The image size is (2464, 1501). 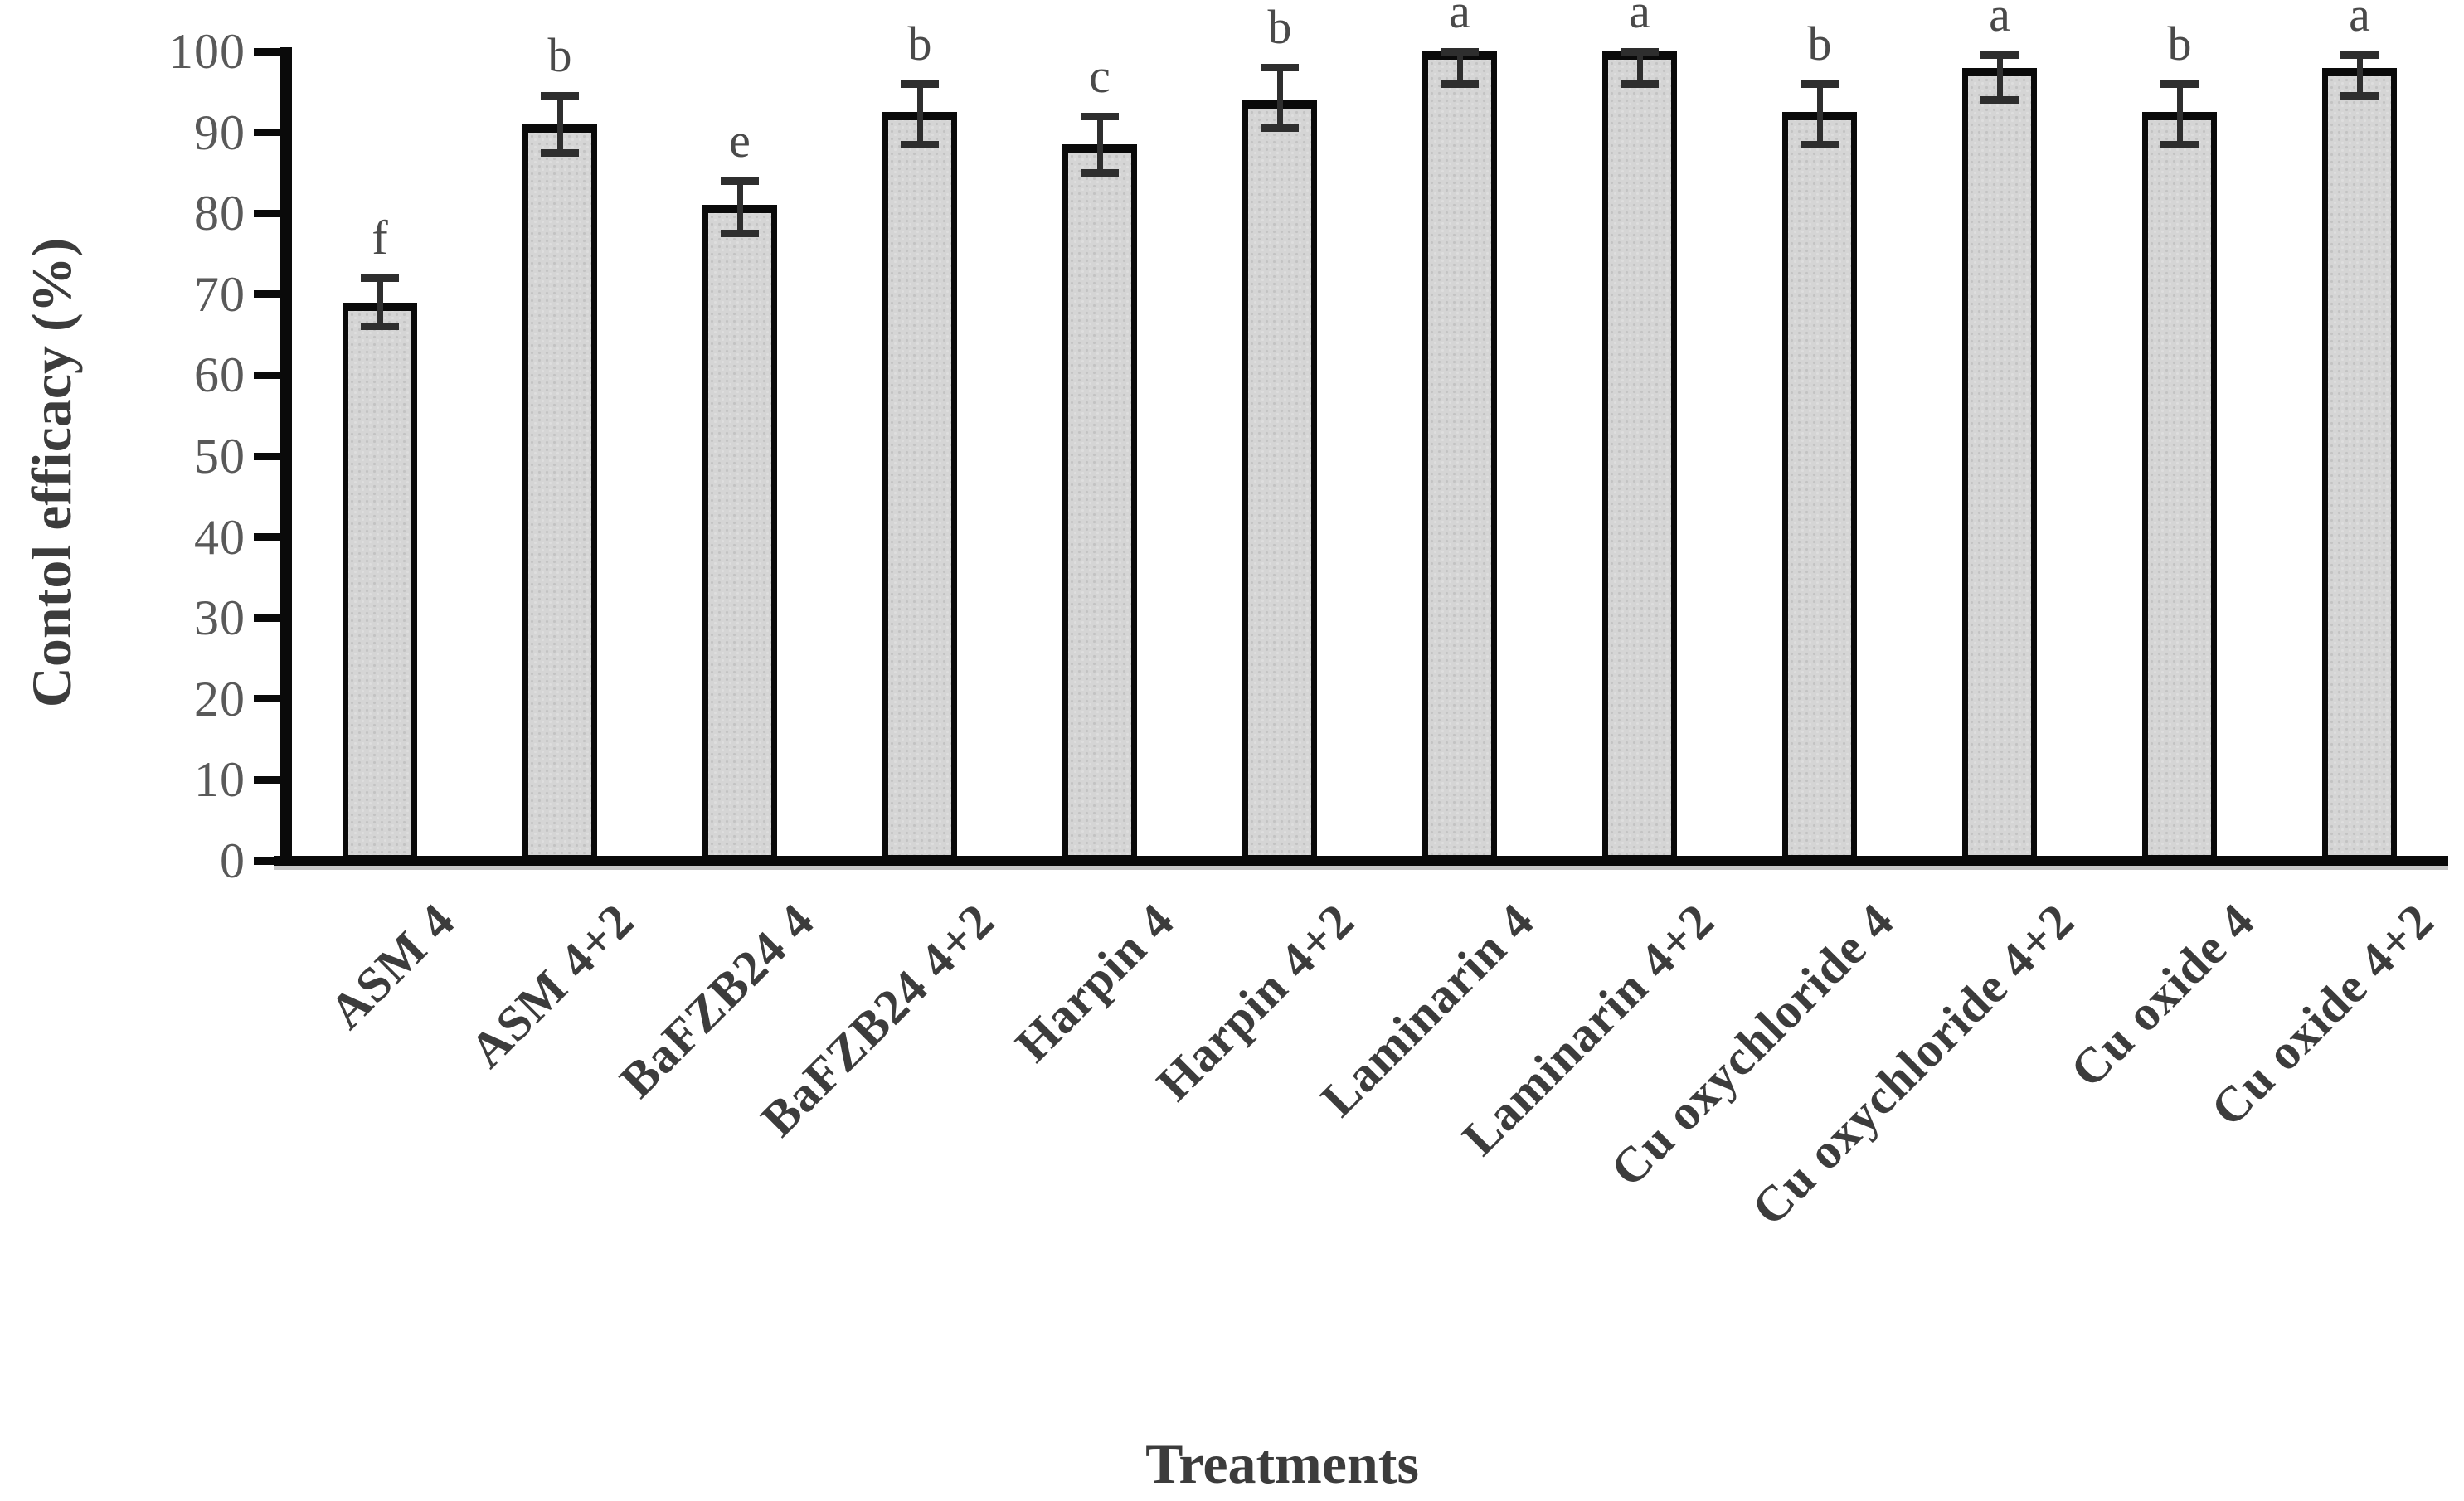 I want to click on x-category-label: ASM 4+2, so click(x=552, y=985).